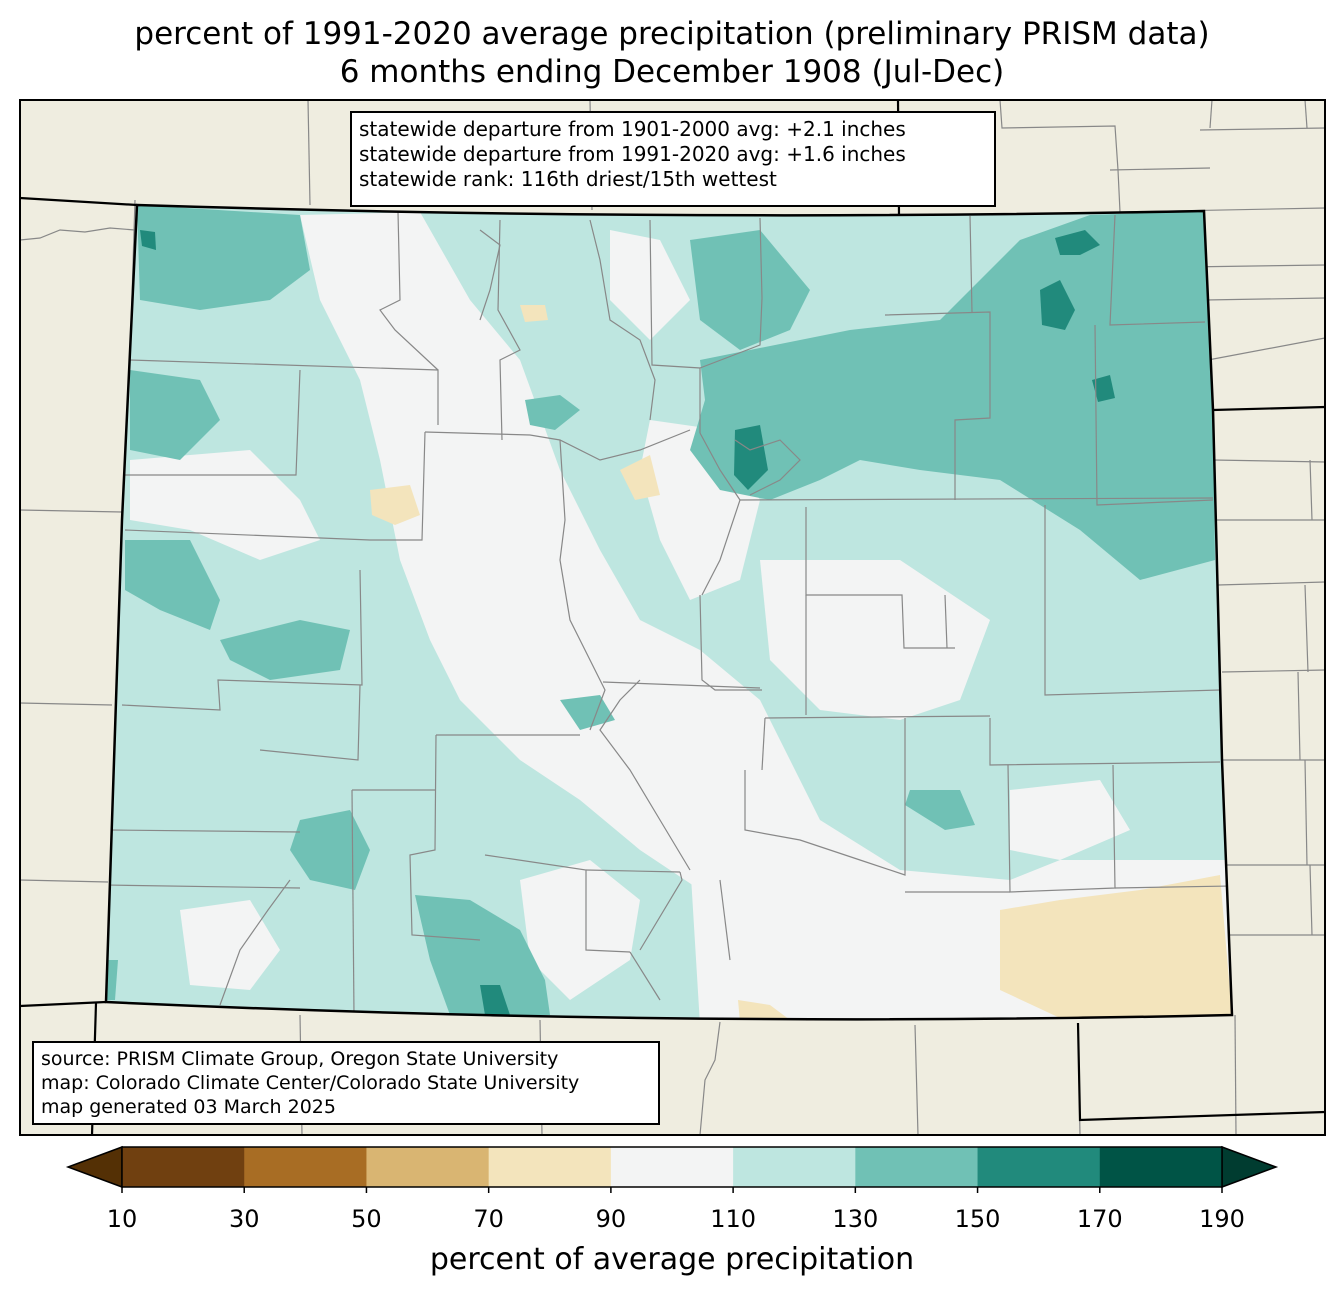 The width and height of the screenshot is (1344, 1299). What do you see at coordinates (977, 1219) in the screenshot?
I see `colorbar-tick-150: 150` at bounding box center [977, 1219].